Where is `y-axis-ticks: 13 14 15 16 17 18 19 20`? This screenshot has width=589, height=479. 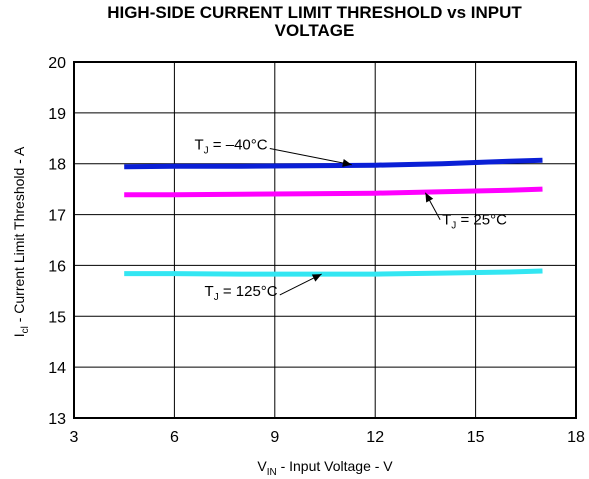 y-axis-ticks: 13 14 15 16 17 18 19 20 is located at coordinates (57, 241).